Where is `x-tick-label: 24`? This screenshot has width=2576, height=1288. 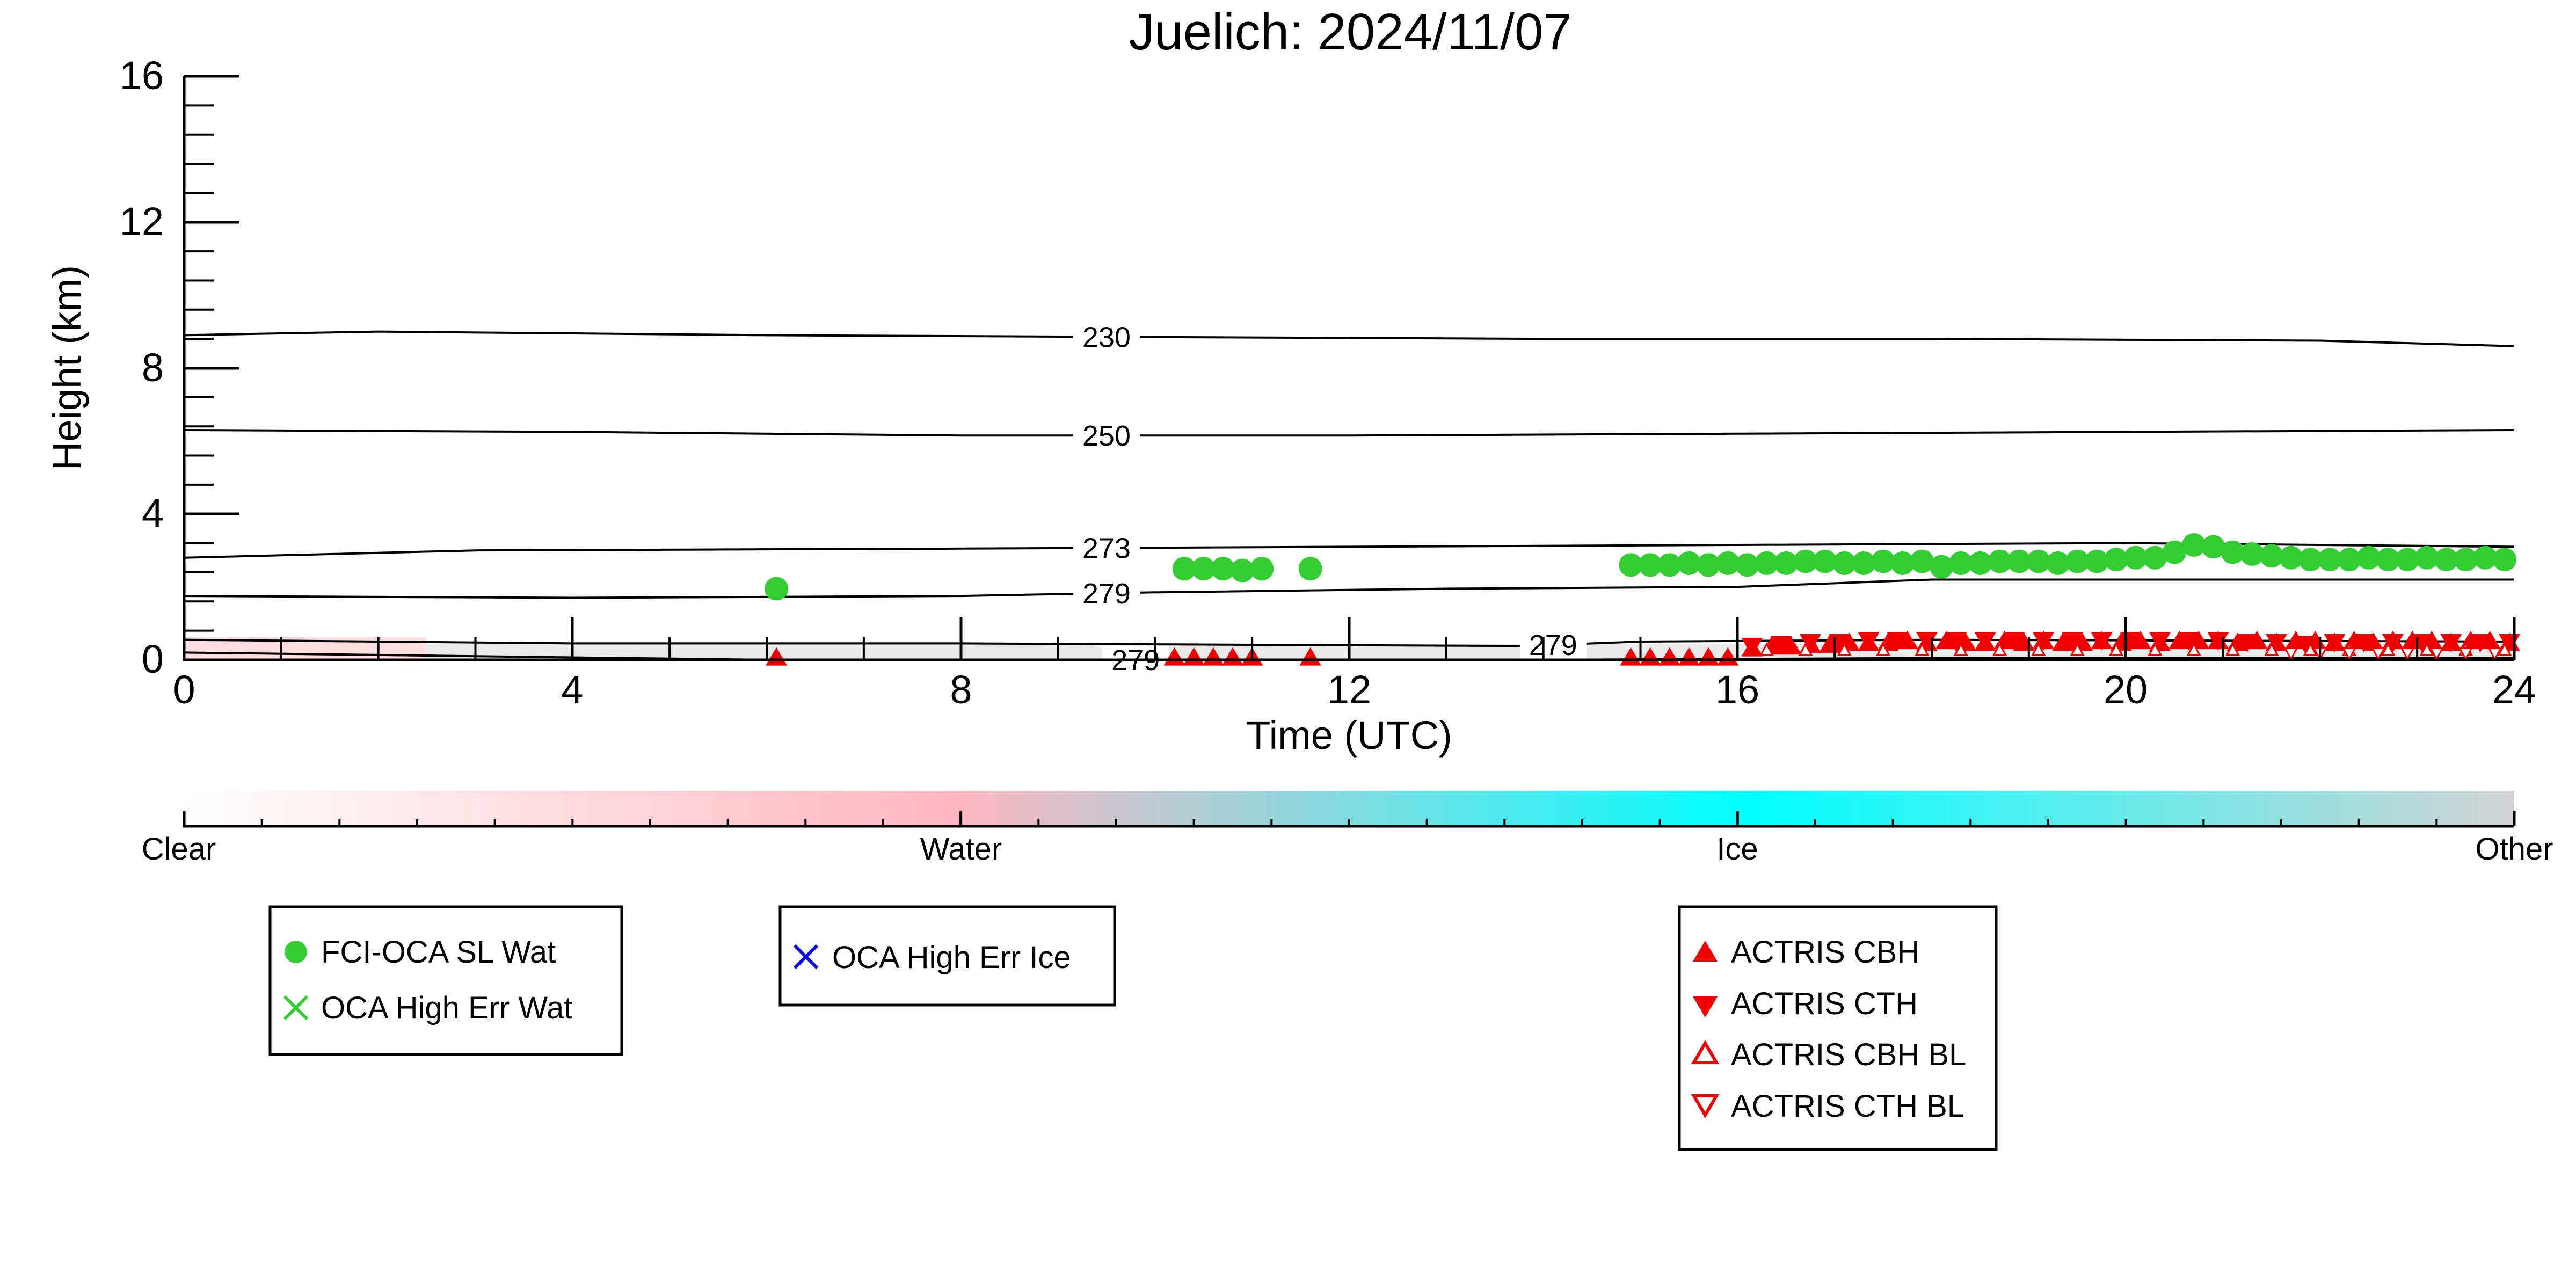
x-tick-label: 24 is located at coordinates (2514, 689).